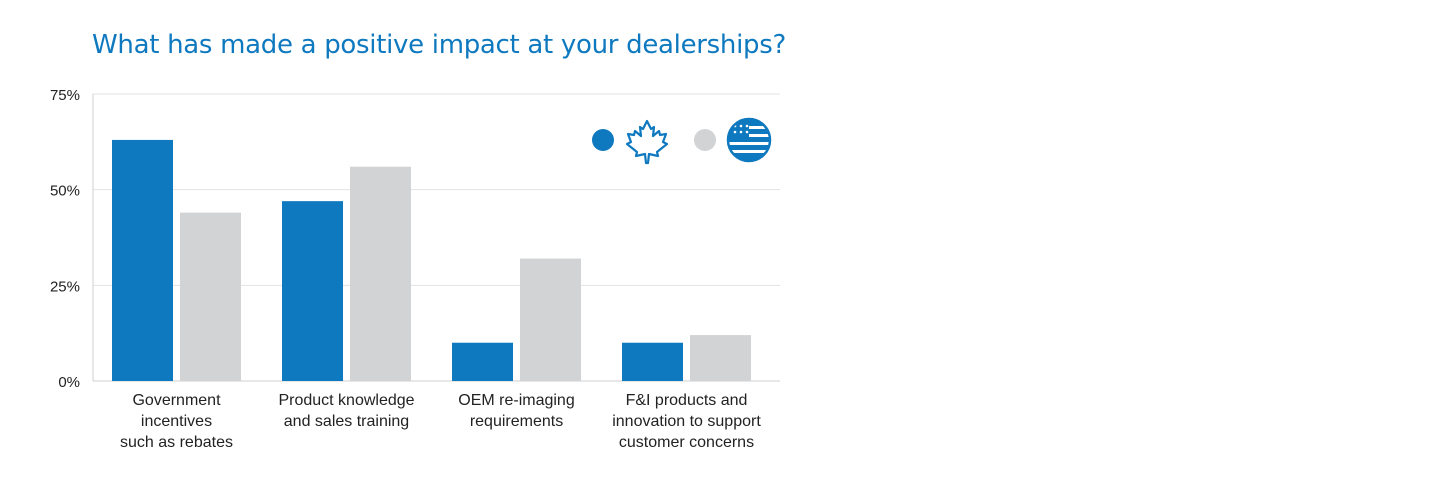 The height and width of the screenshot is (477, 1430). What do you see at coordinates (69, 382) in the screenshot?
I see `y-tick-label: 0%` at bounding box center [69, 382].